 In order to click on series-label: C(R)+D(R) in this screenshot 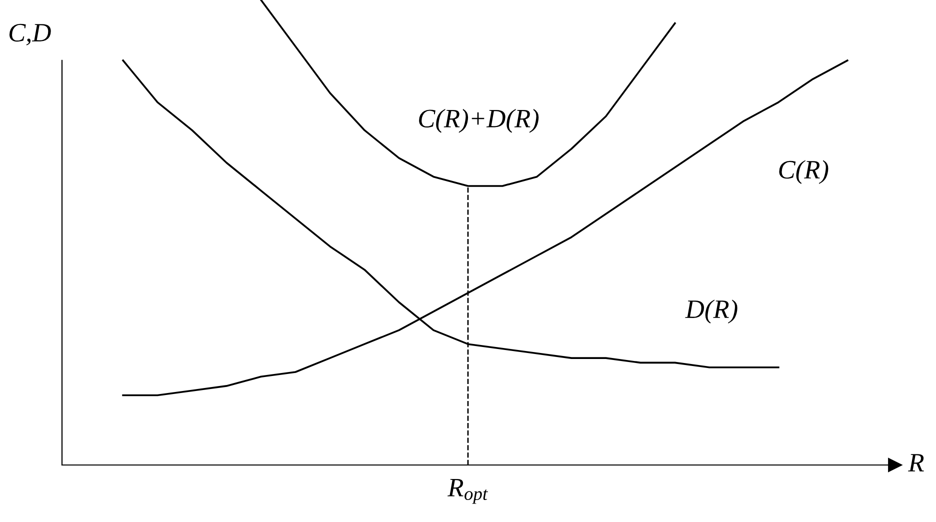, I will do `click(479, 120)`.